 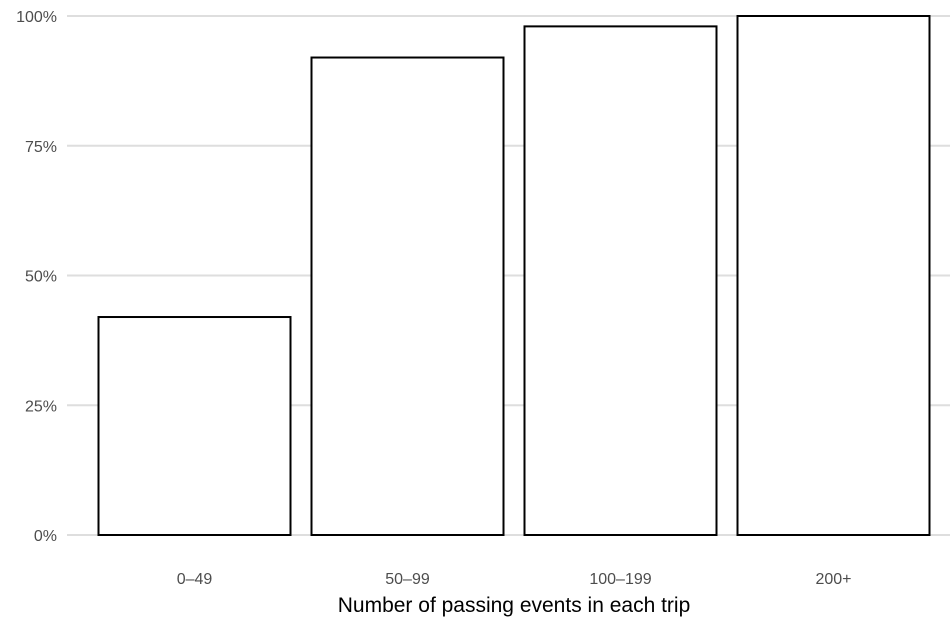 What do you see at coordinates (514, 579) in the screenshot?
I see `x-axis-tick-labels: 0–49 50–99 100–199 200+` at bounding box center [514, 579].